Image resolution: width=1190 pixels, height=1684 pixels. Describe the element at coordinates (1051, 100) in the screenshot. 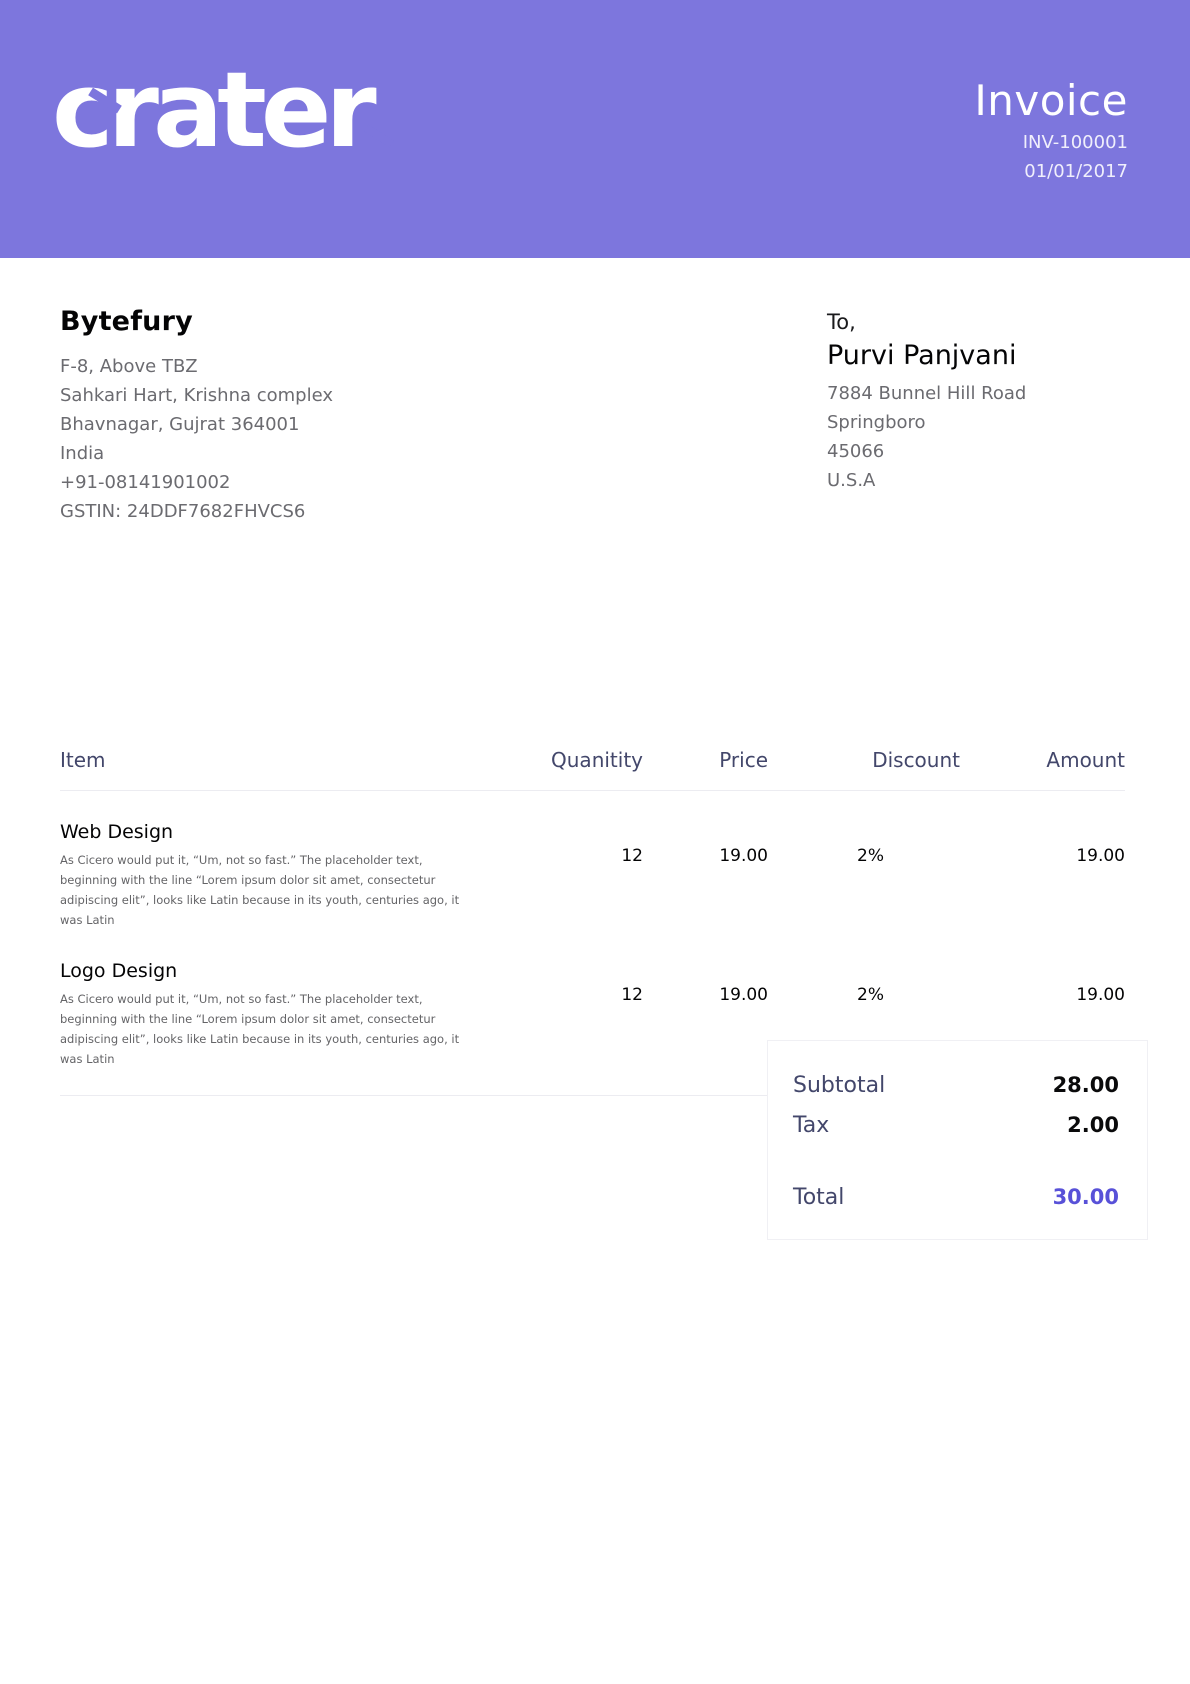

I see `invoice-title: Invoice` at that location.